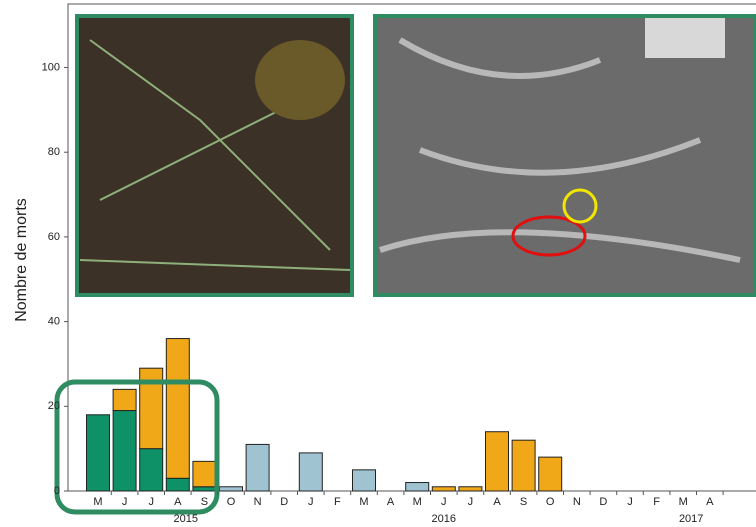 Image resolution: width=756 pixels, height=527 pixels. Describe the element at coordinates (54, 322) in the screenshot. I see `y-tick-label: 40` at that location.